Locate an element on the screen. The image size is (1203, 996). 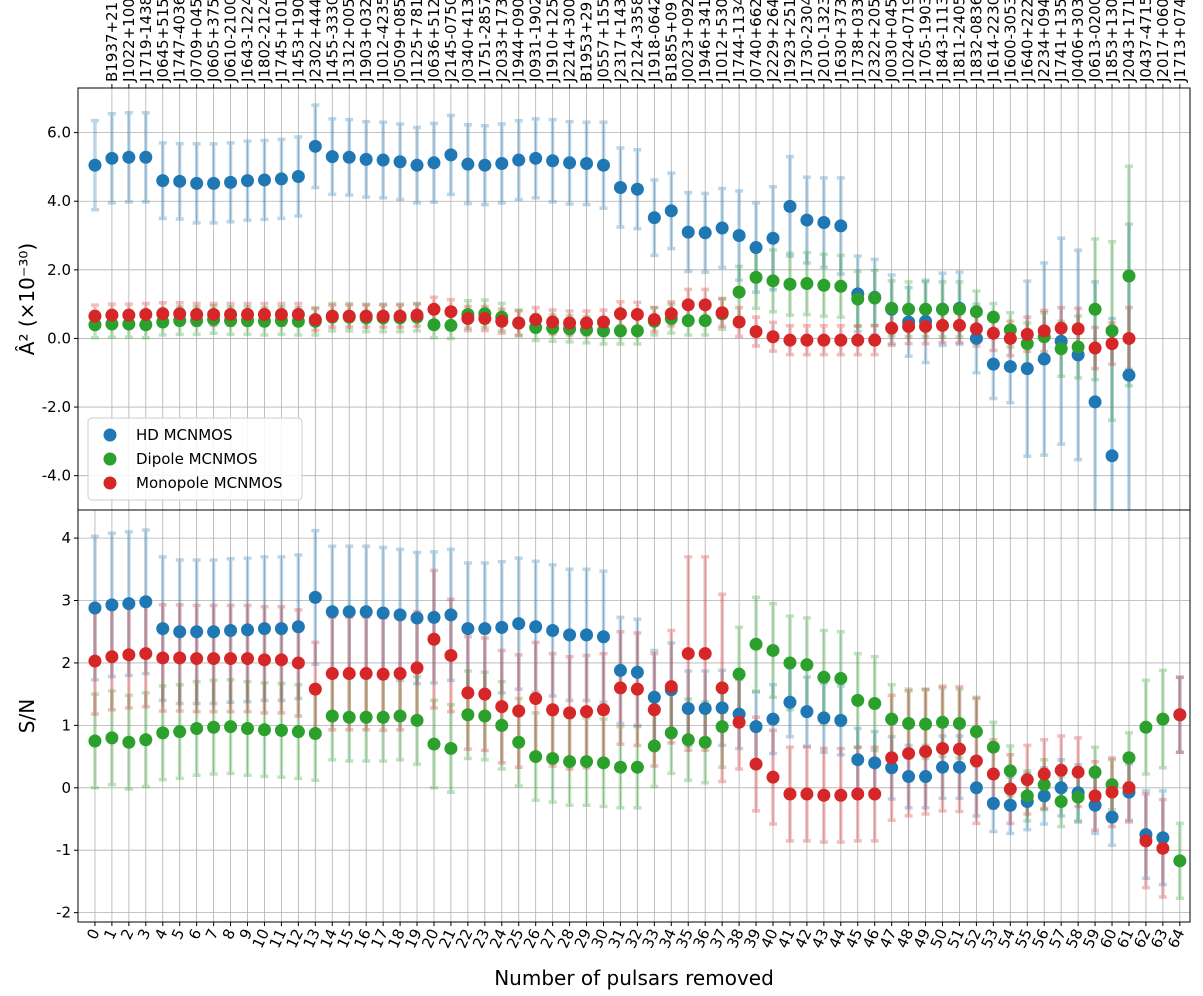
x-tick-label: 64 is located at coordinates (1176, 938).